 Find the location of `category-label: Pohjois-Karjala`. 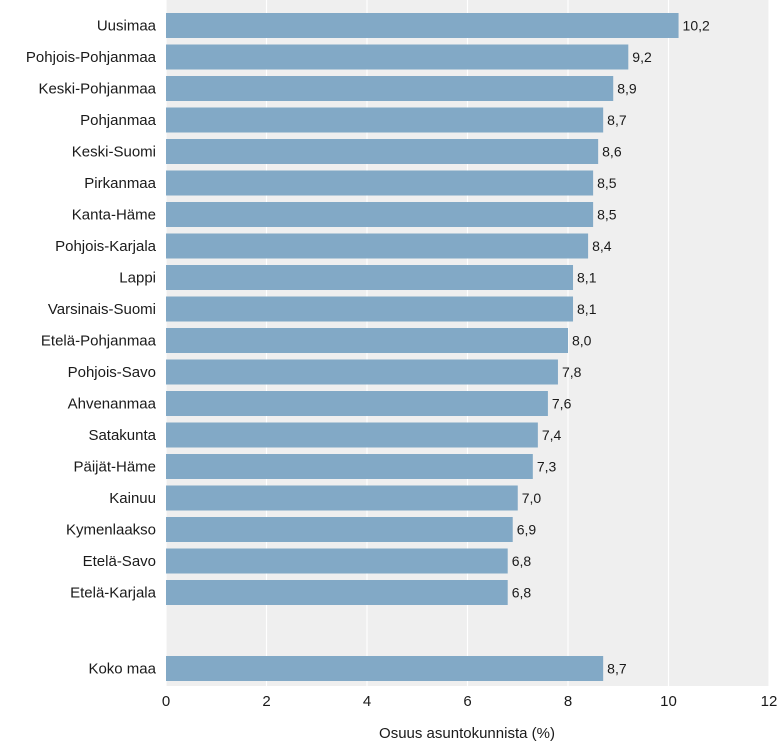

category-label: Pohjois-Karjala is located at coordinates (106, 246).